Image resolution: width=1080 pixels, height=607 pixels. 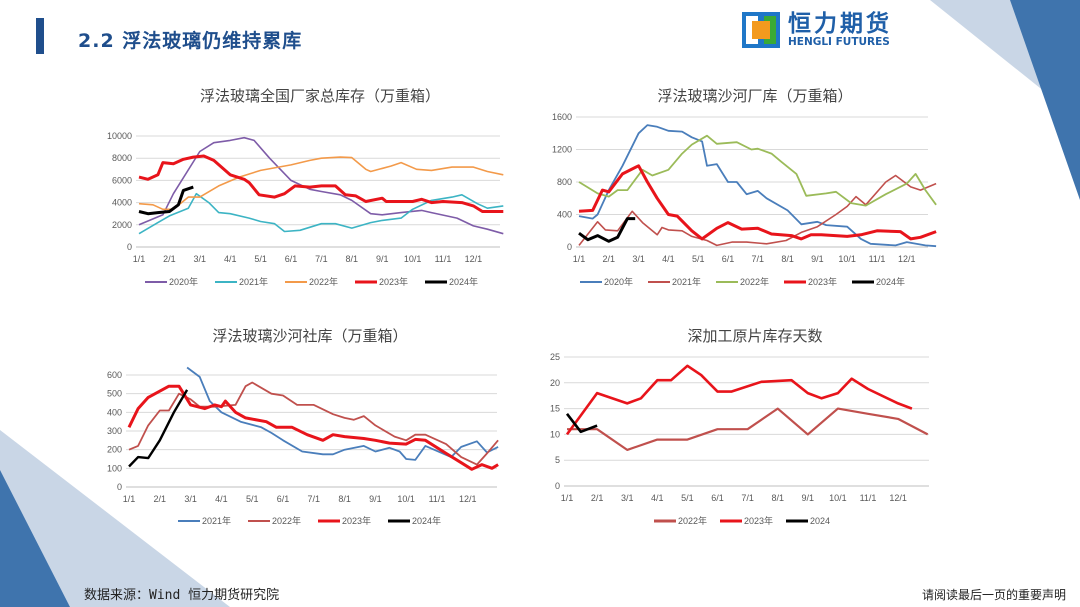 What do you see at coordinates (40, 36) in the screenshot?
I see `title-accent-bar` at bounding box center [40, 36].